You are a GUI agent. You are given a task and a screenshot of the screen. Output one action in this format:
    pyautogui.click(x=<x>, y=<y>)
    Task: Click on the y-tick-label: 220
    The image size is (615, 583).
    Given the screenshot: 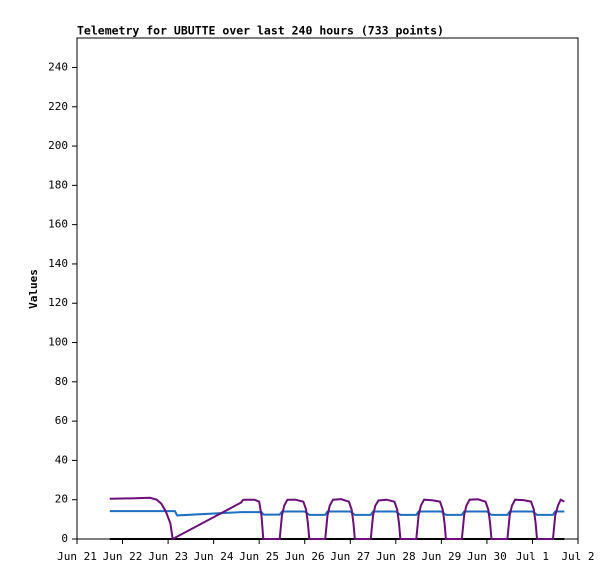 What is the action you would take?
    pyautogui.click(x=58, y=106)
    